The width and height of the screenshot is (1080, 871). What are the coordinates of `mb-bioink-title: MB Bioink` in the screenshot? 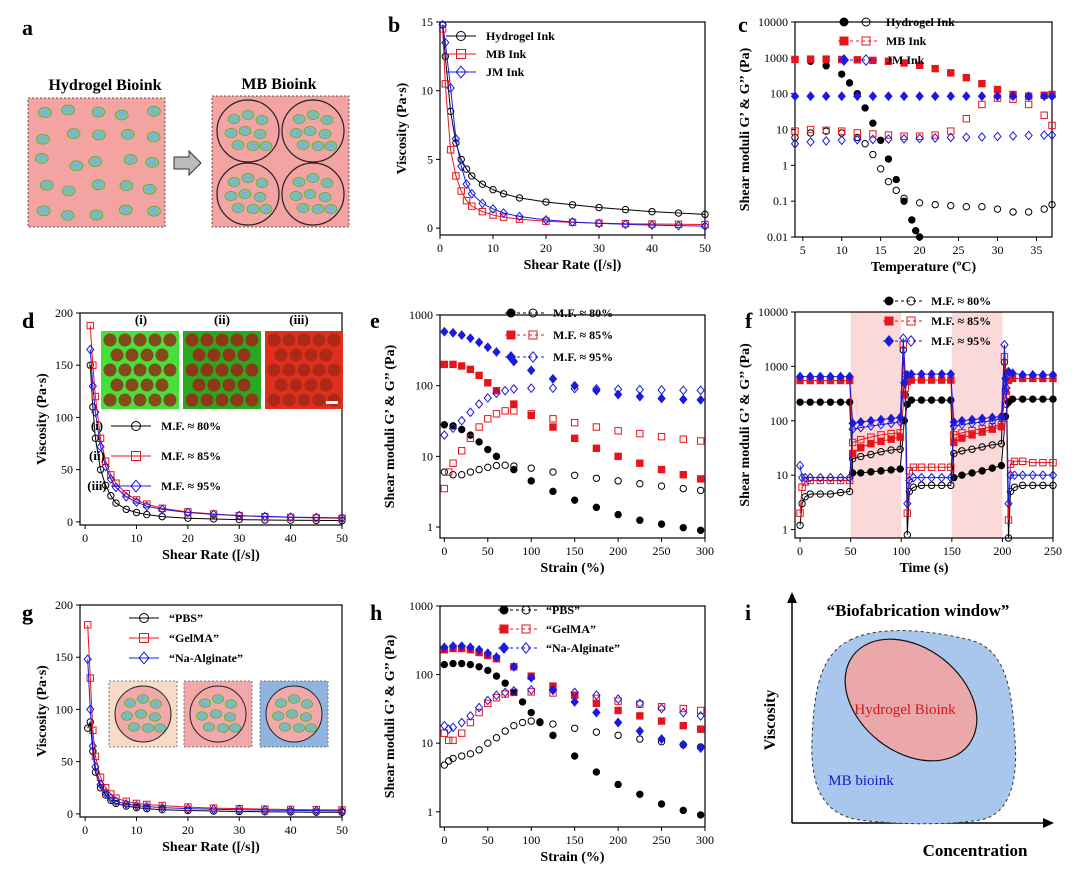 It's located at (278, 84).